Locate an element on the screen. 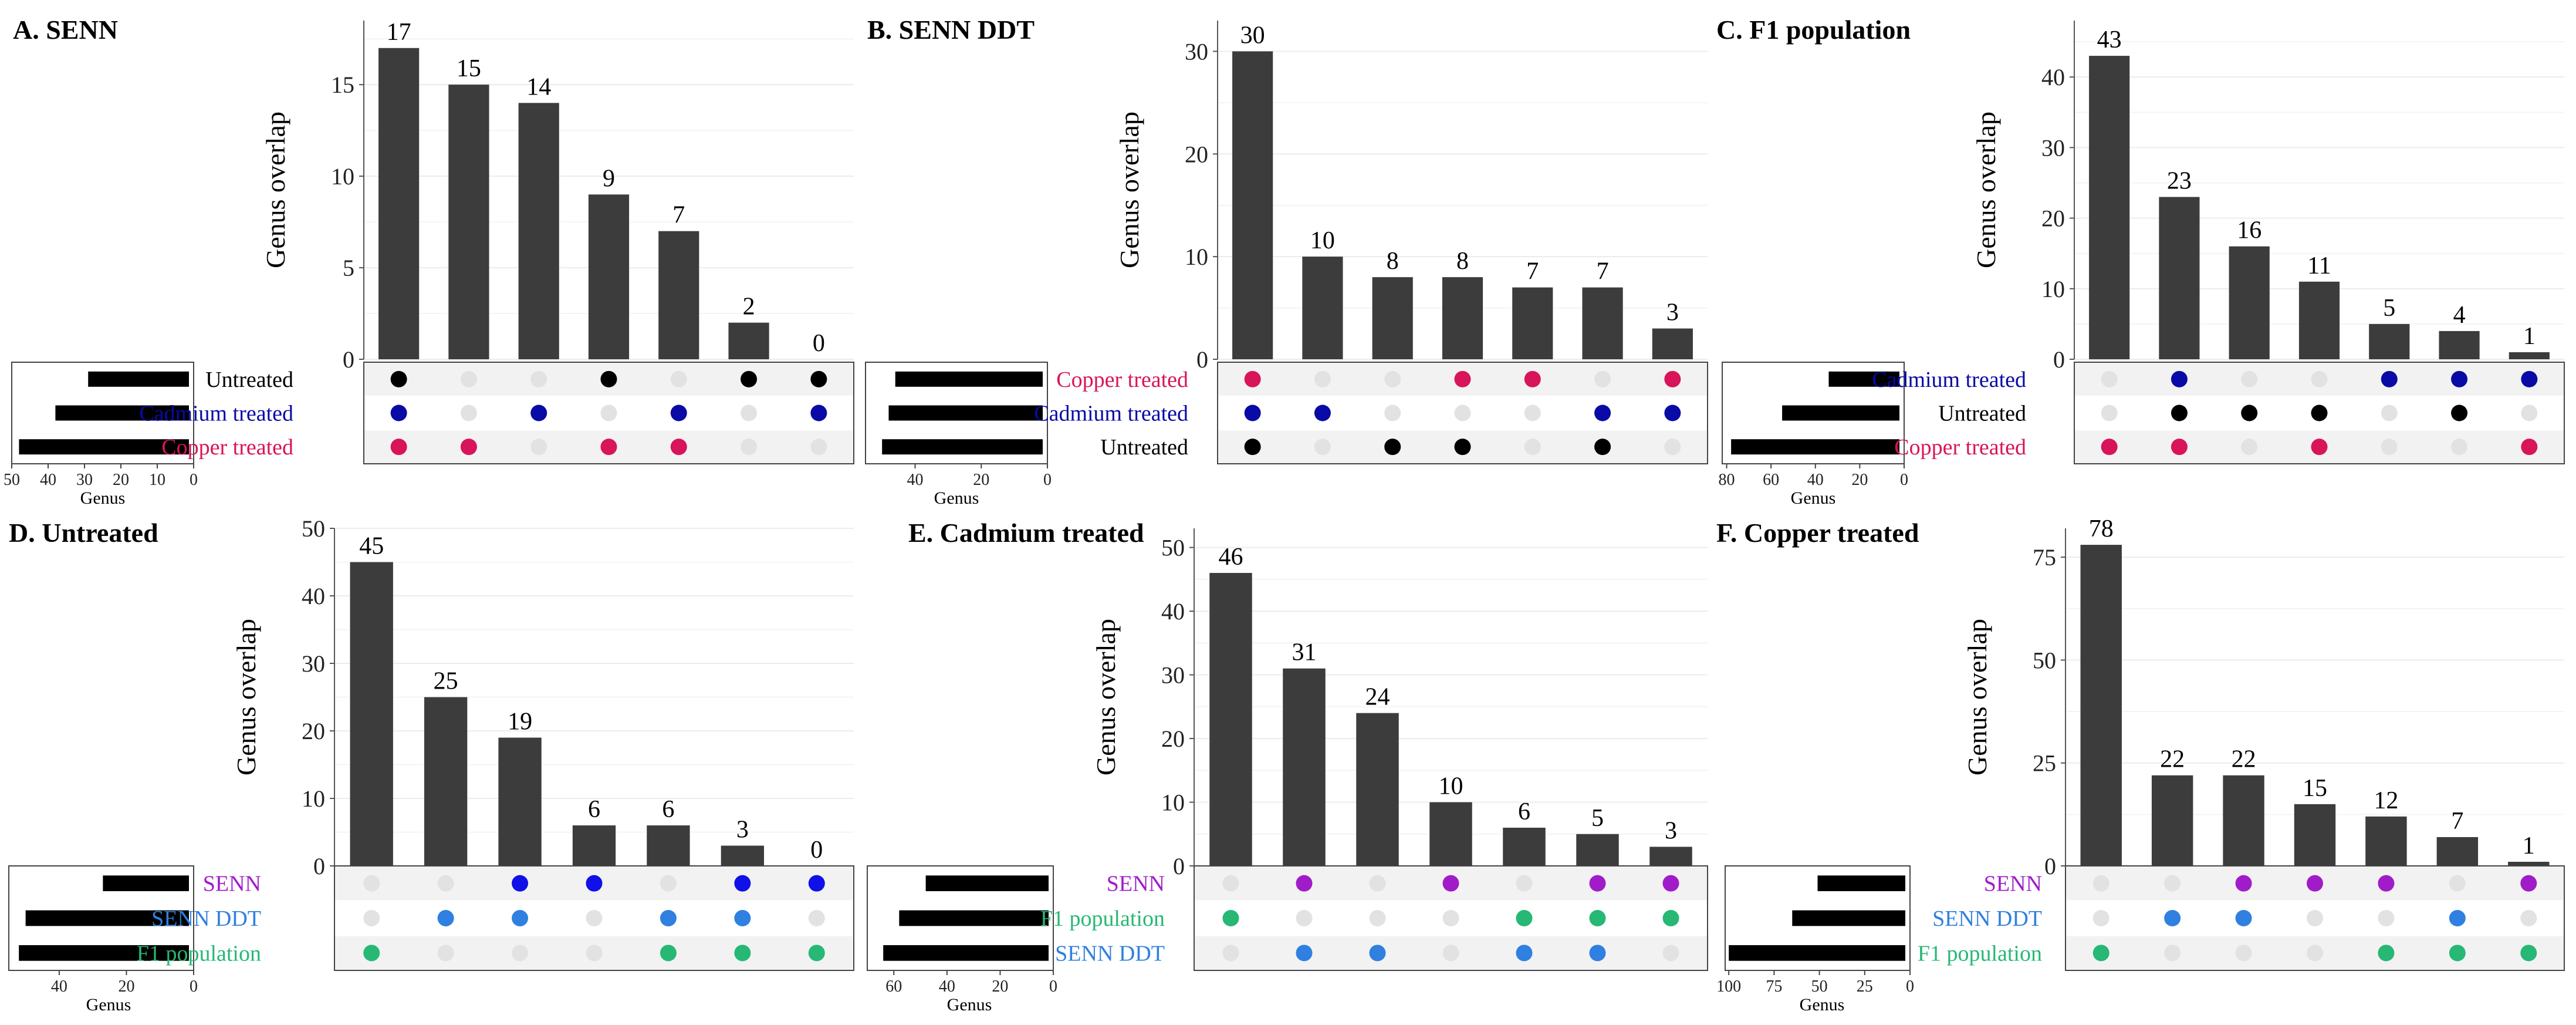  bar-value-label: 7 is located at coordinates (1532, 271).